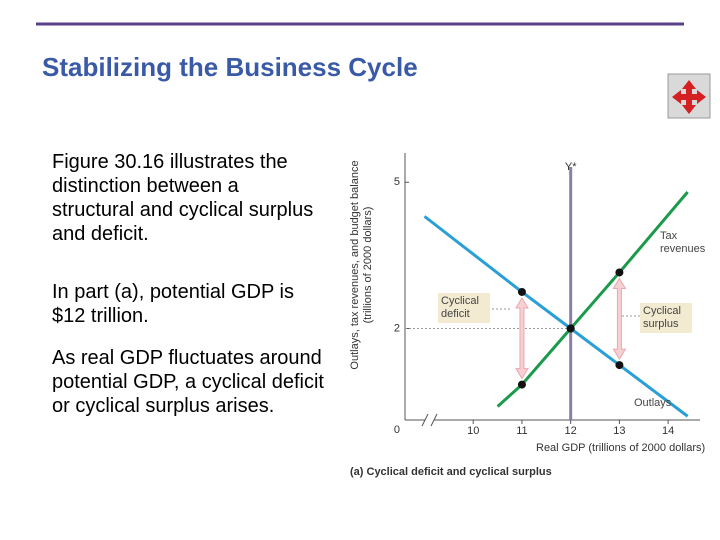 The width and height of the screenshot is (720, 540). I want to click on slide-title: Stabilizing the Business Cycle, so click(230, 67).